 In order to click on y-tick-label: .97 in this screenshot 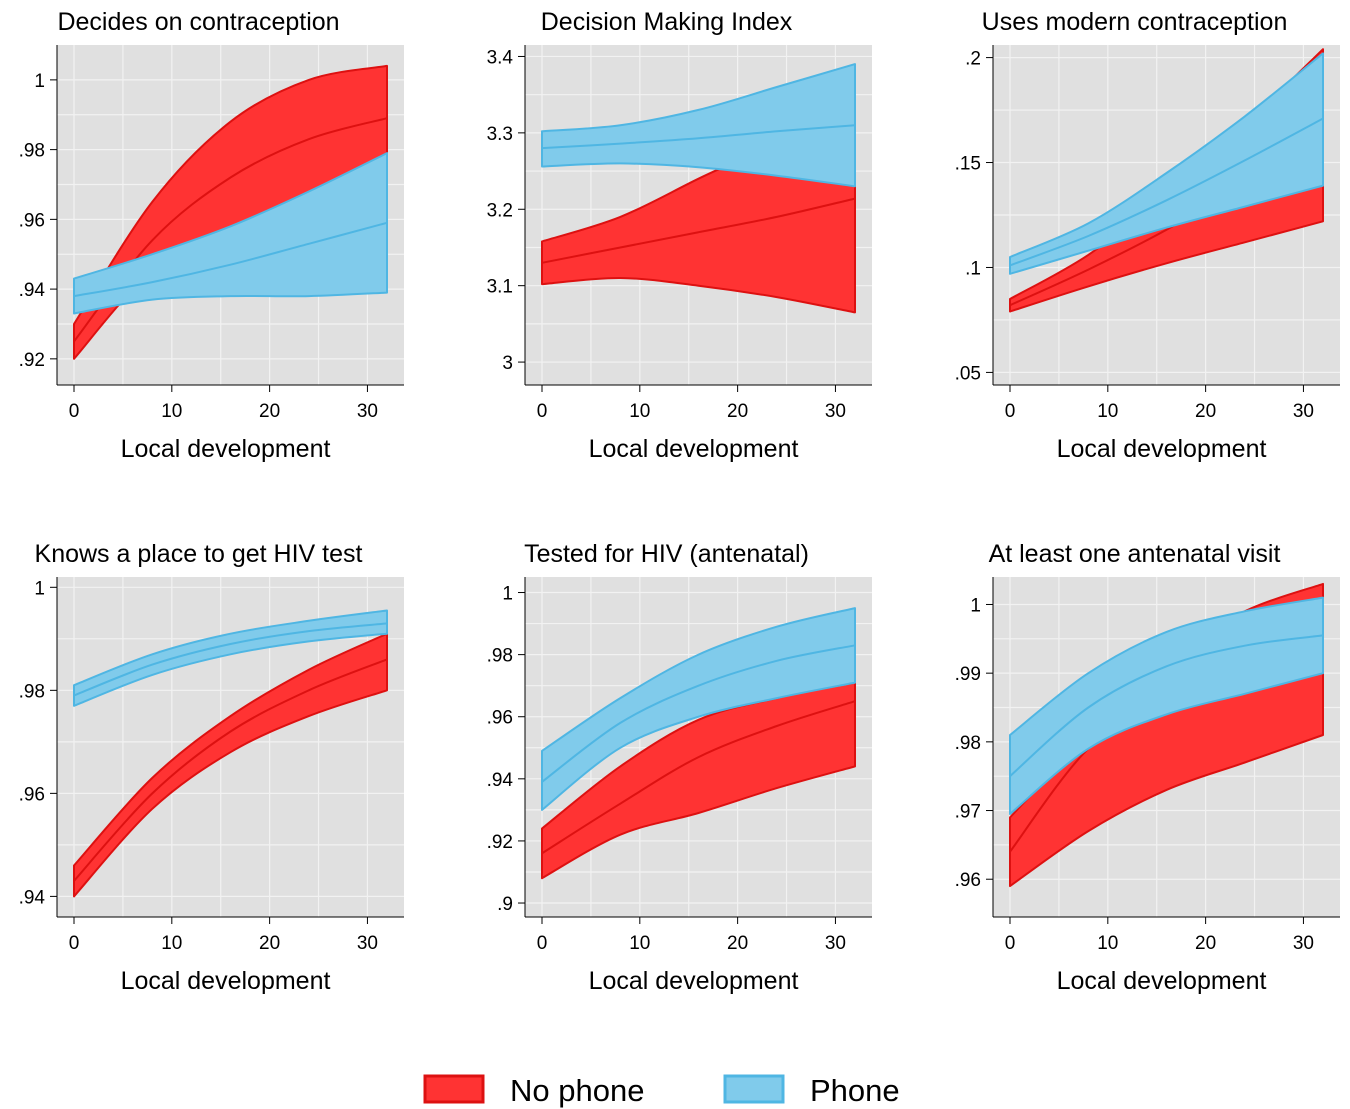, I will do `click(968, 812)`.